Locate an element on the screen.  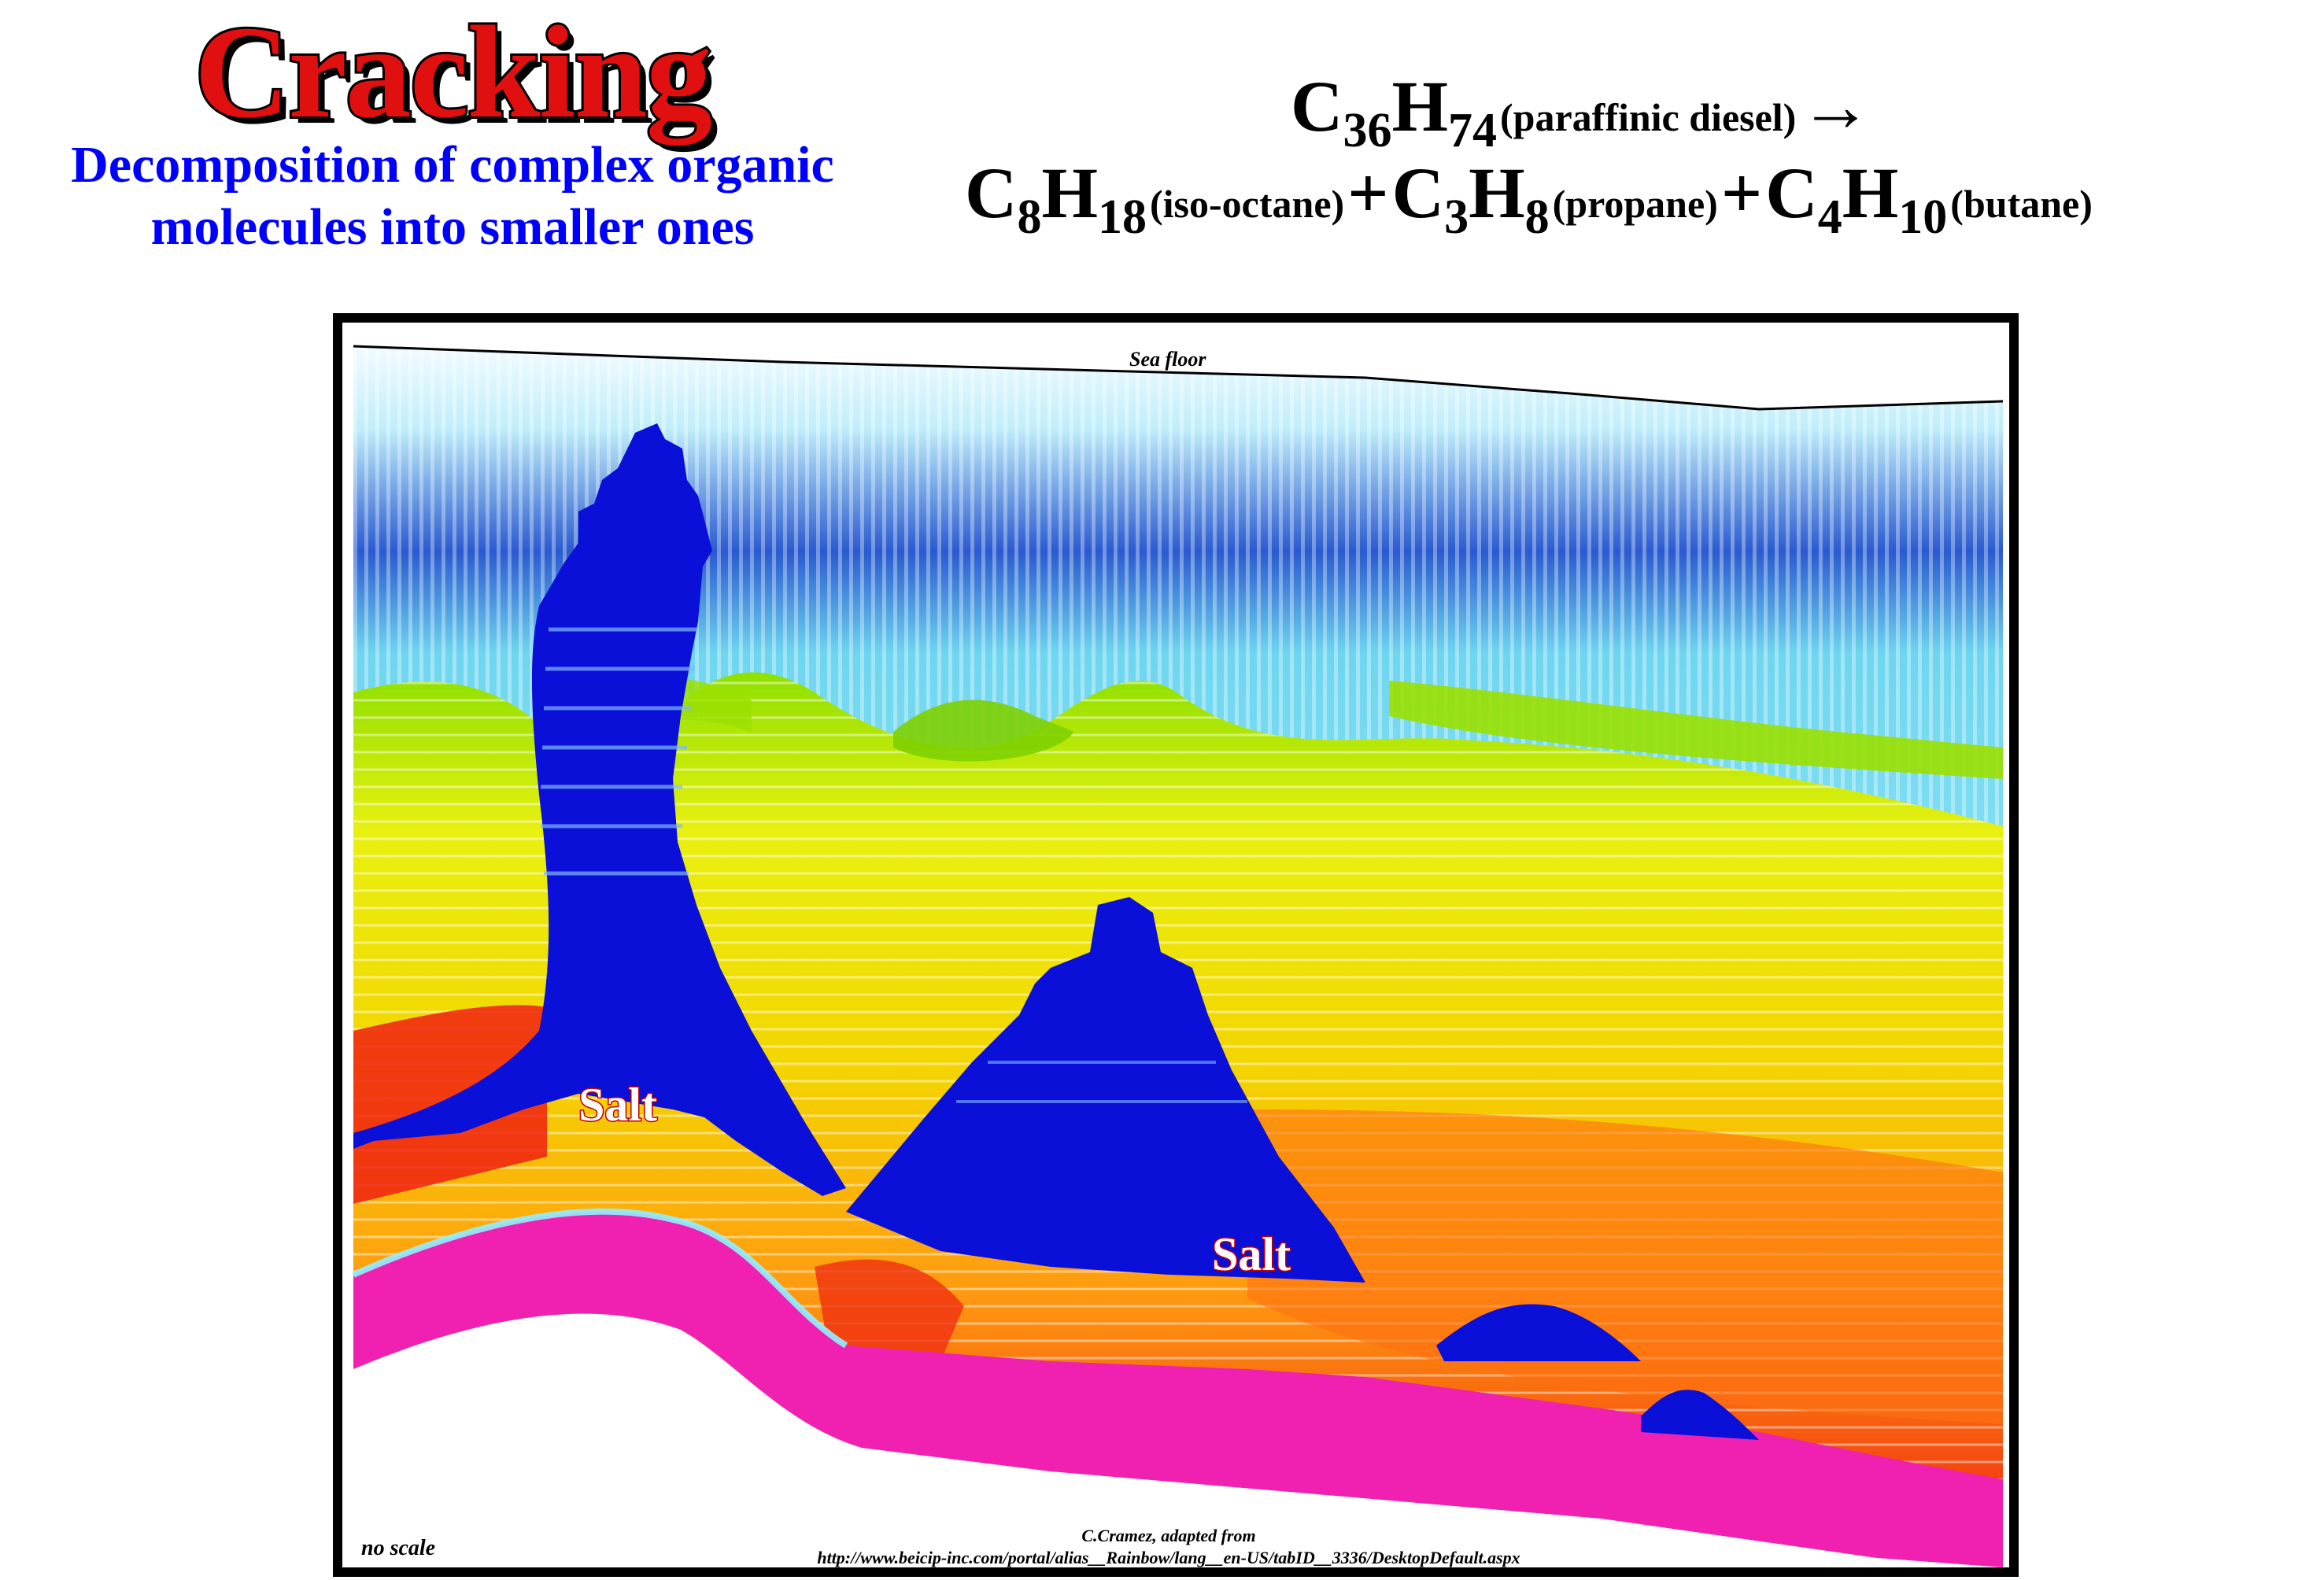
credit-line-1: C.Cramez, adapted from is located at coordinates (1168, 1535).